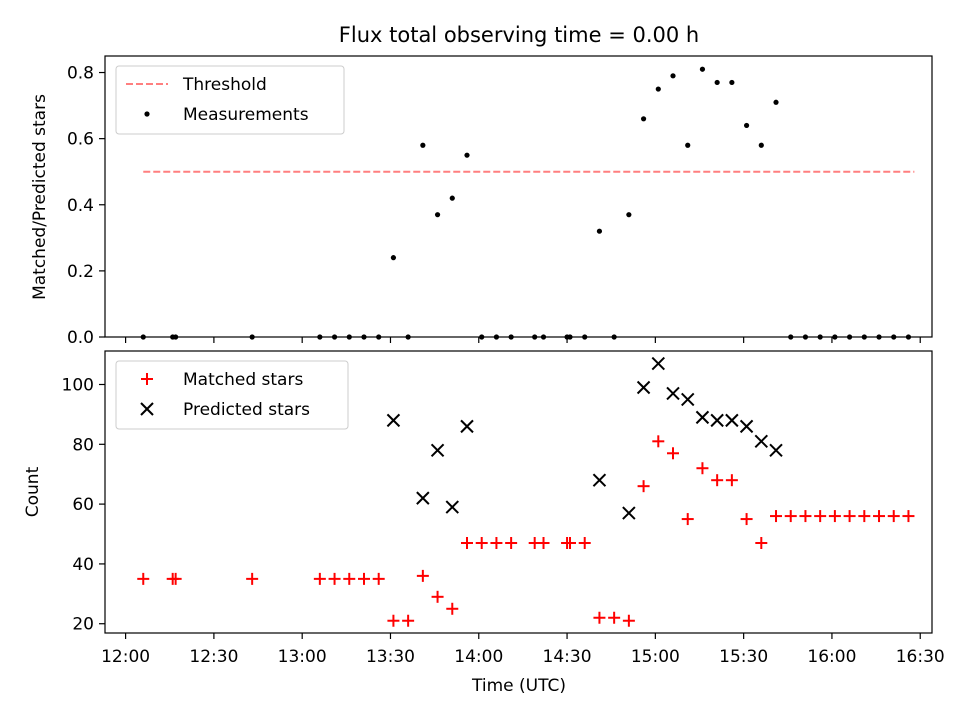  Describe the element at coordinates (40, 197) in the screenshot. I see `panel-ratio-ylabel: Matched/Predicted stars` at that location.